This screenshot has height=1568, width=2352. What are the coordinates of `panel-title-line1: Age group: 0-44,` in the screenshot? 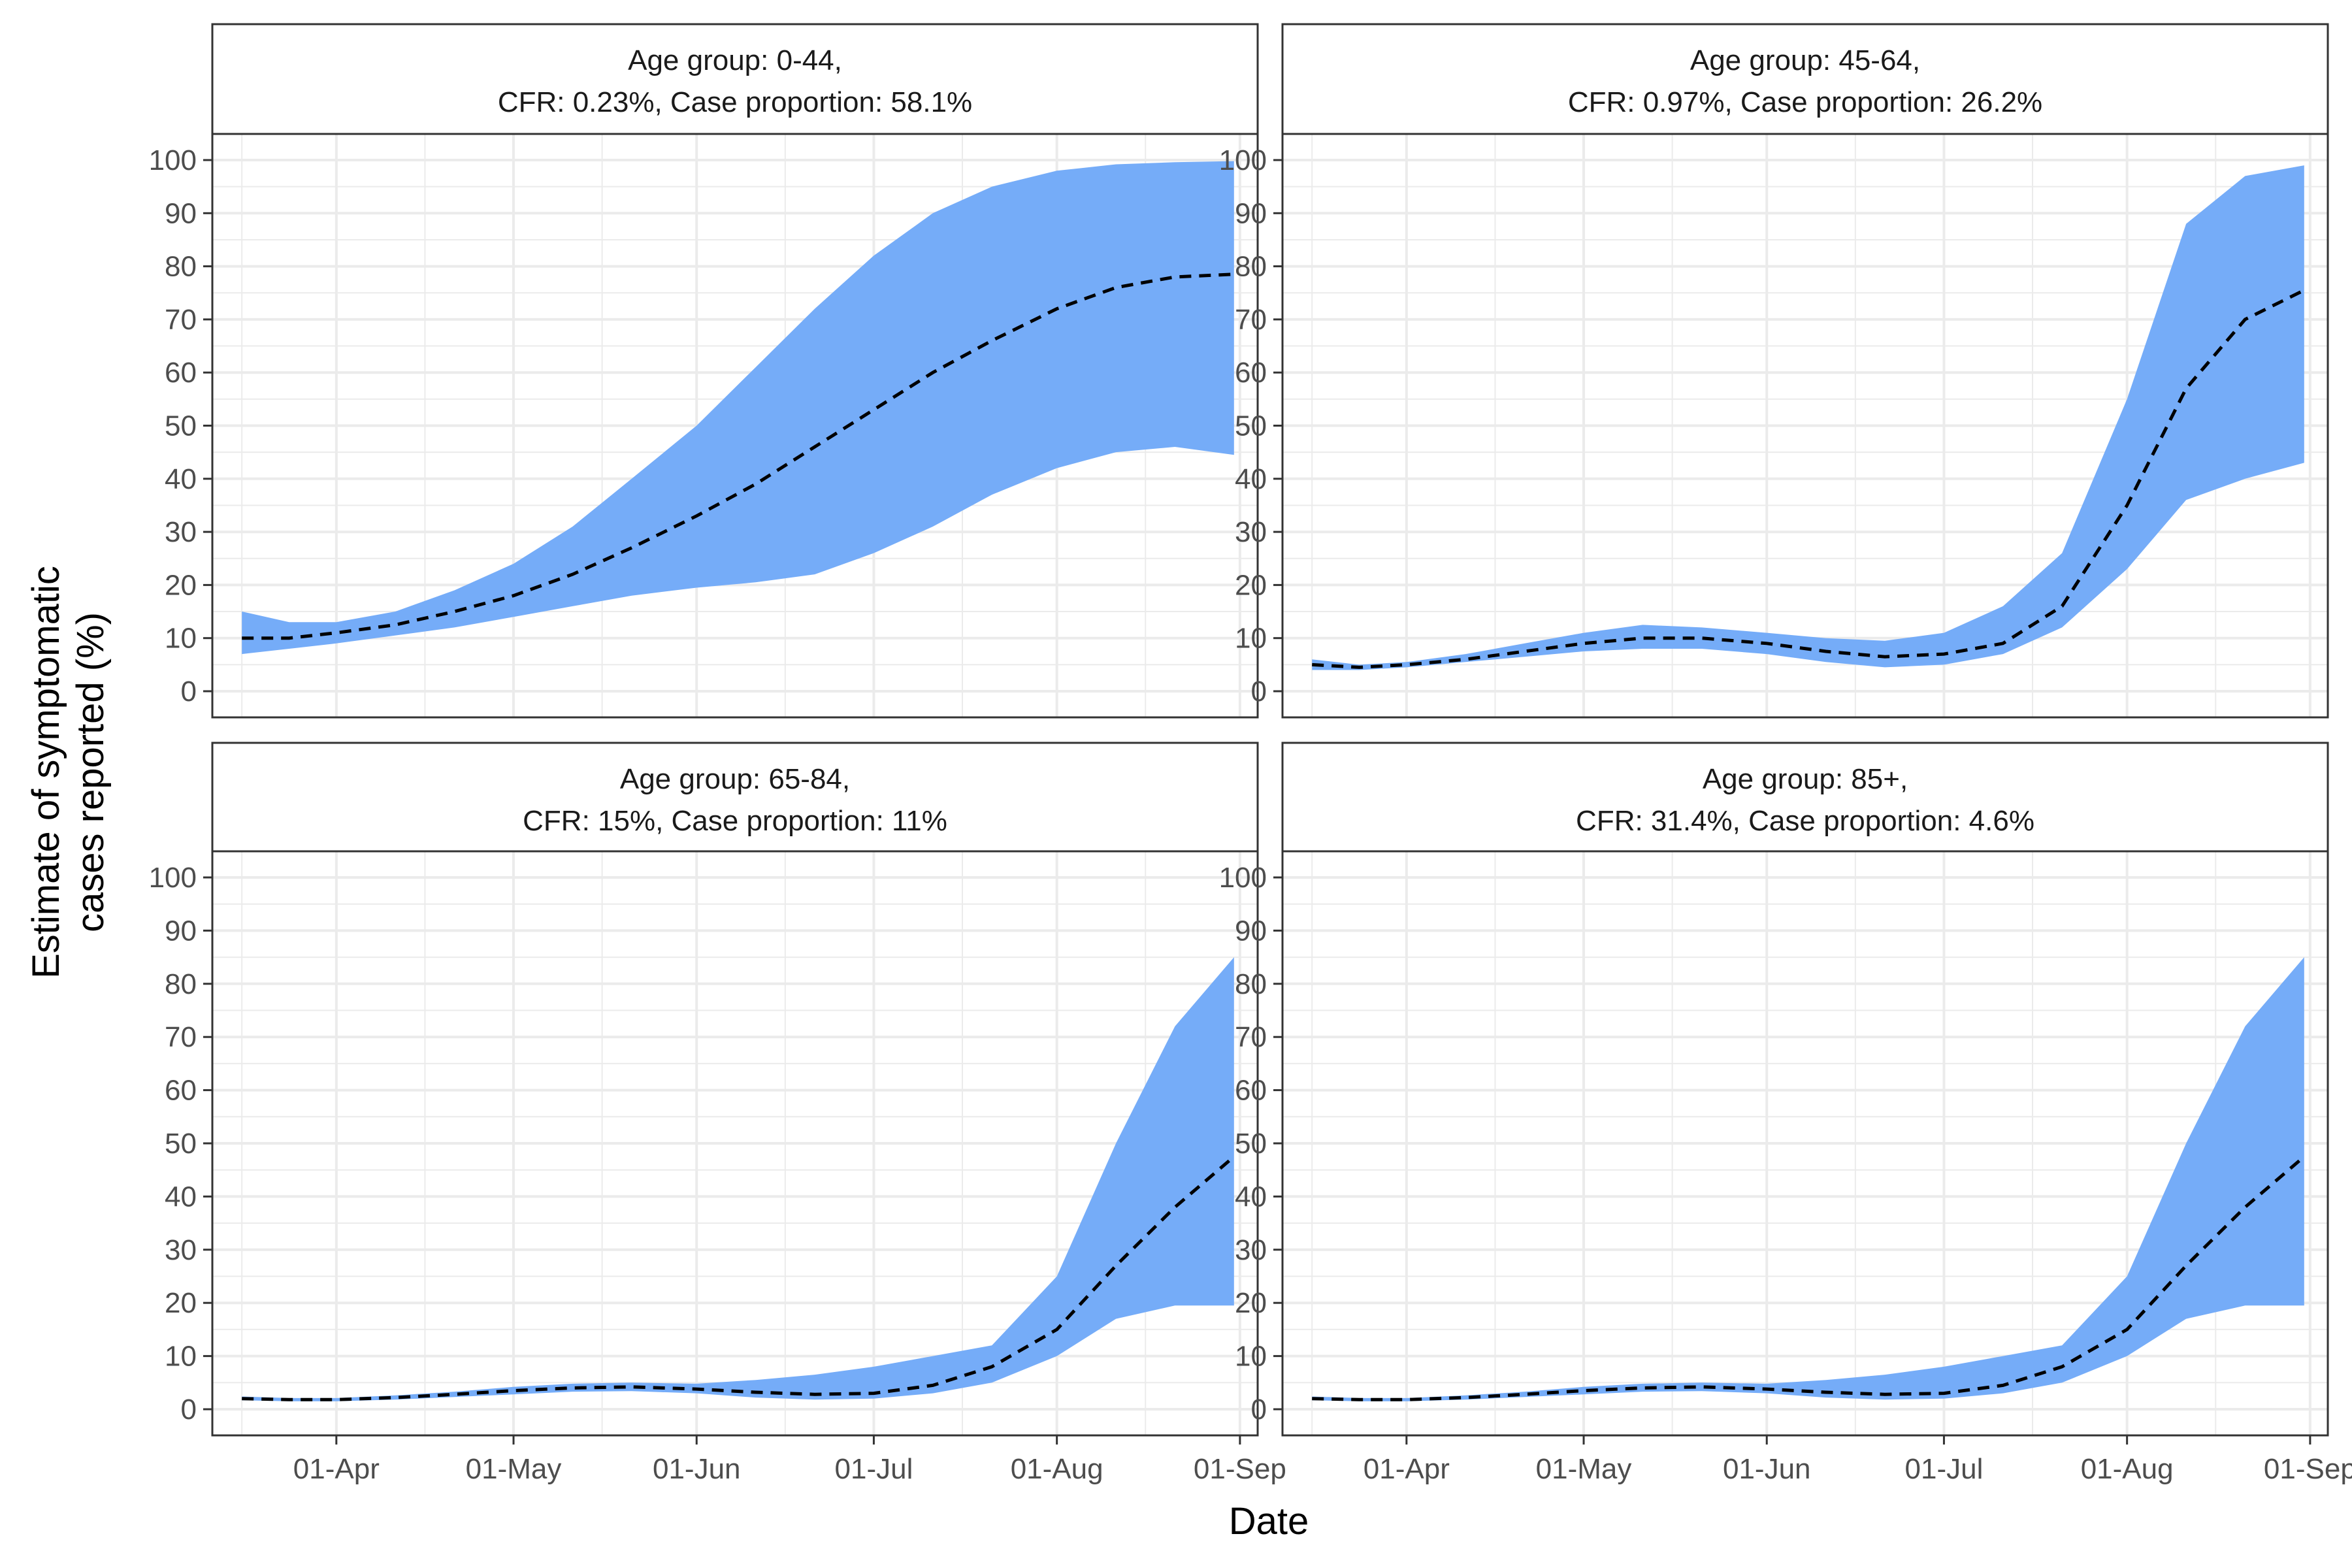 It's located at (735, 60).